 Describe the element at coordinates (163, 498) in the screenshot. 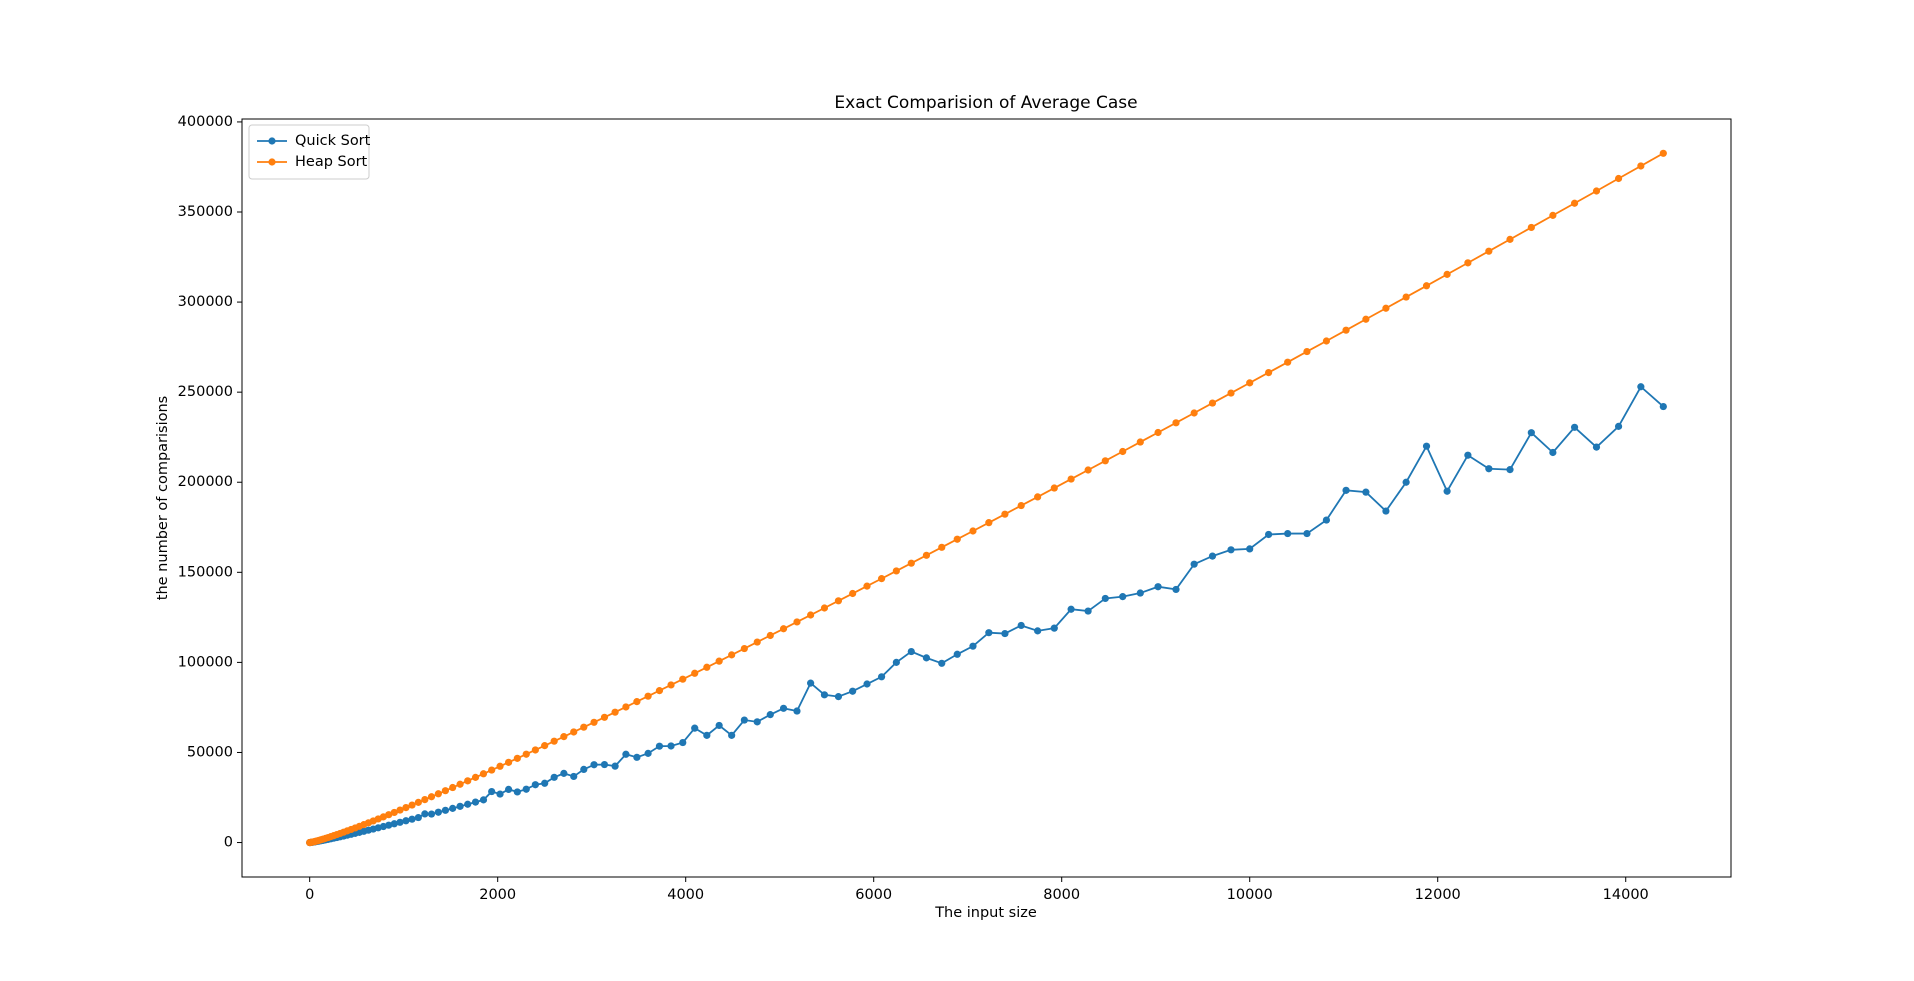

I see `y-axis-label: the number of comparisions` at that location.